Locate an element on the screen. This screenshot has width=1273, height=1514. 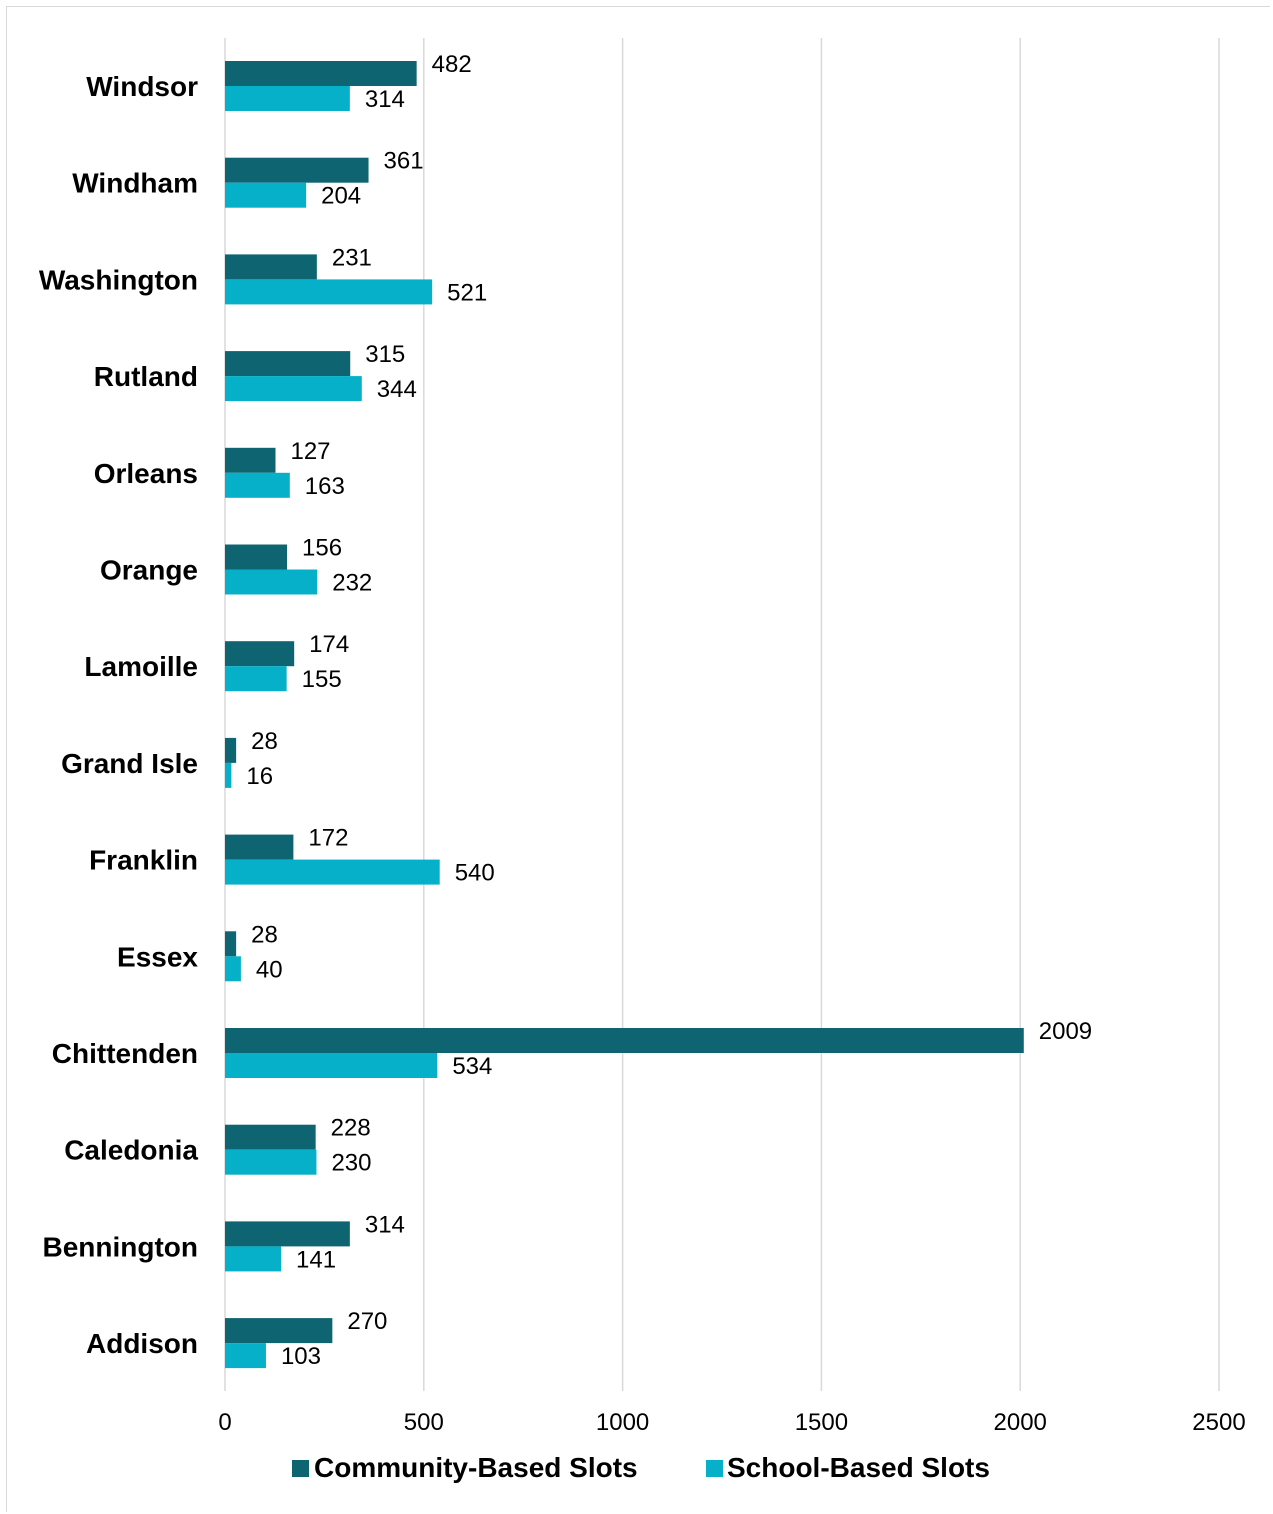
category-label: Chittenden is located at coordinates (125, 1053).